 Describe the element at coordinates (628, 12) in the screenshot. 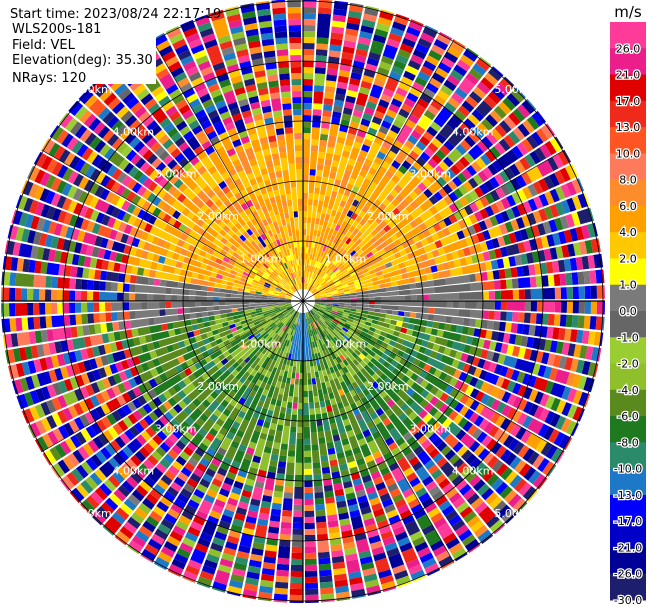

I see `colorbar-unit-label: m/s` at that location.